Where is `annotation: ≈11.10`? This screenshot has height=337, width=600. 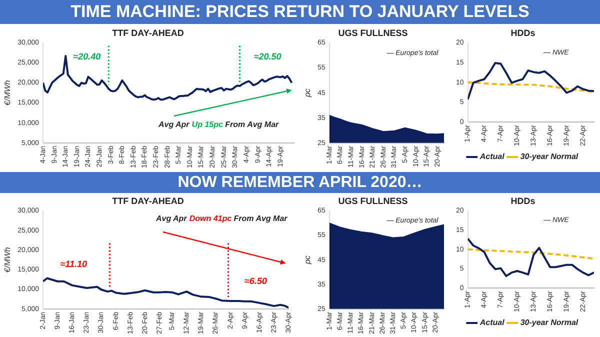 annotation: ≈11.10 is located at coordinates (73, 264).